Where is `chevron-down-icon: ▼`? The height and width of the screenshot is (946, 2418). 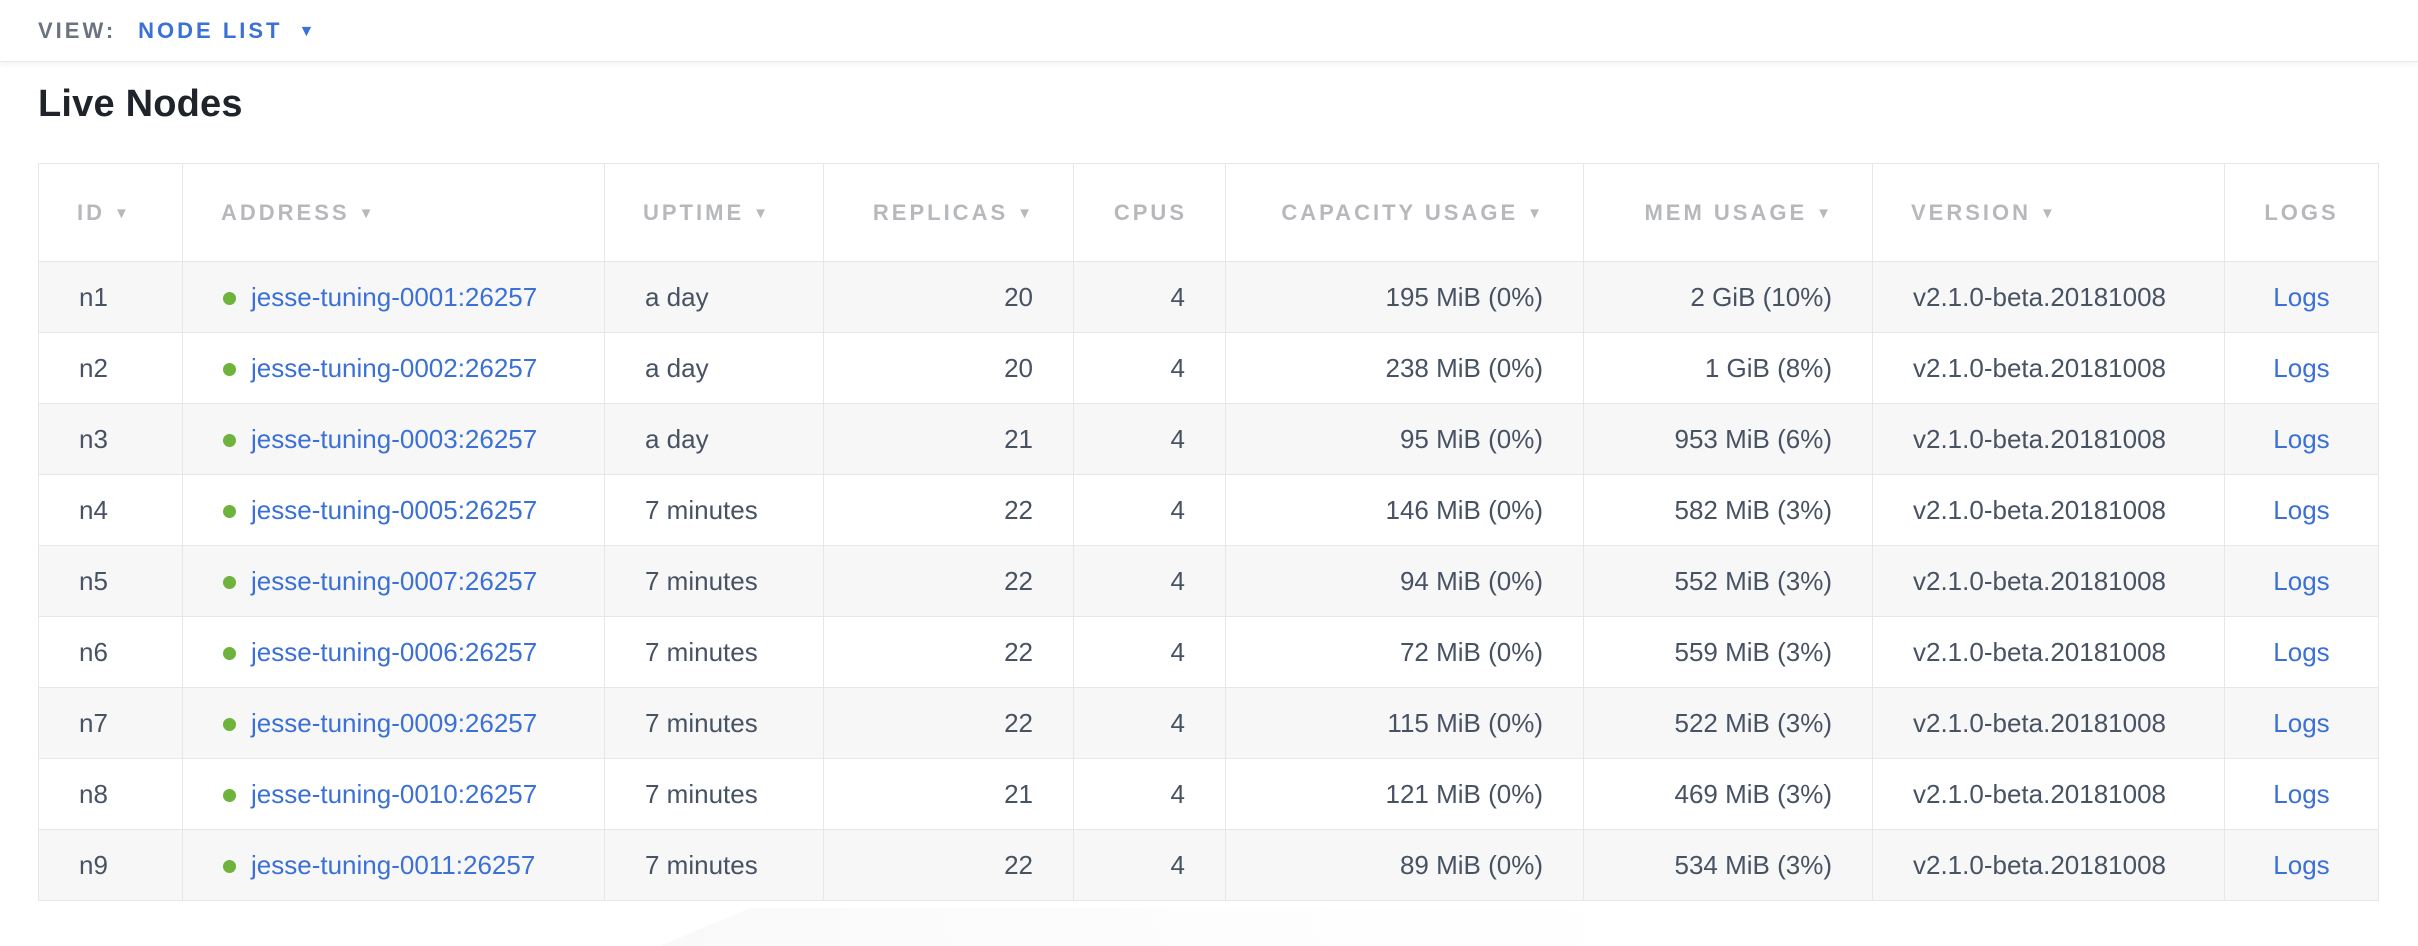 chevron-down-icon: ▼ is located at coordinates (306, 31).